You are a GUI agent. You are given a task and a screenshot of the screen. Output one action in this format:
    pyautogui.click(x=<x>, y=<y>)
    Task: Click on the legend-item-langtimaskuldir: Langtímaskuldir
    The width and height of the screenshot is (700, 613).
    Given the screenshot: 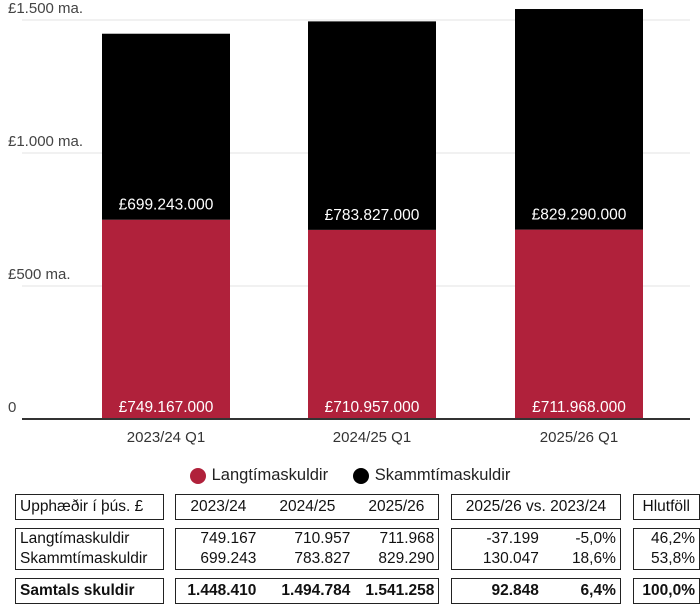 What is the action you would take?
    pyautogui.click(x=259, y=475)
    